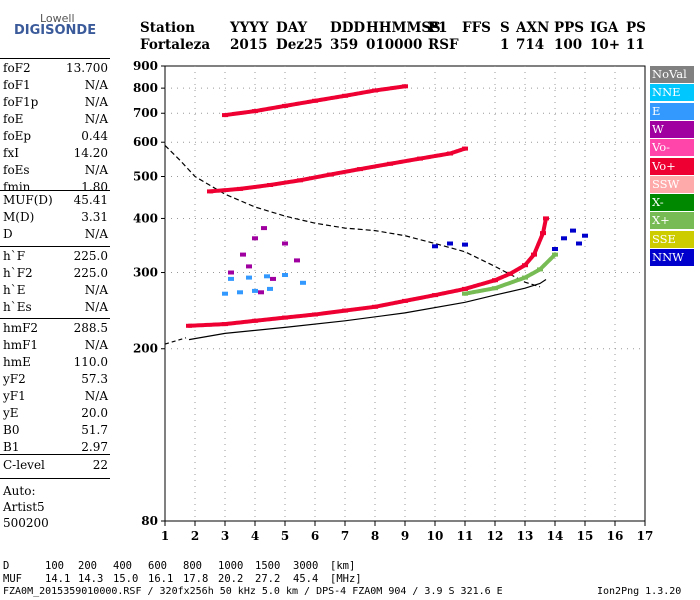 Image resolution: width=700 pixels, height=600 pixels. Describe the element at coordinates (94, 217) in the screenshot. I see `param-value: 3.31` at that location.